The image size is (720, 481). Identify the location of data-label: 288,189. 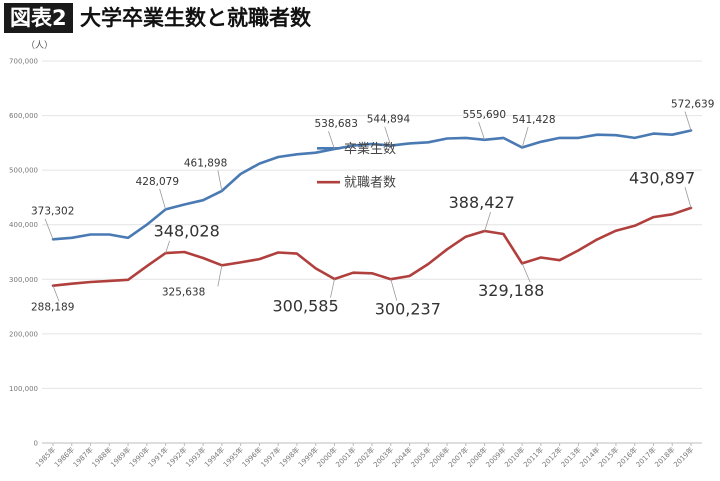
(52, 307).